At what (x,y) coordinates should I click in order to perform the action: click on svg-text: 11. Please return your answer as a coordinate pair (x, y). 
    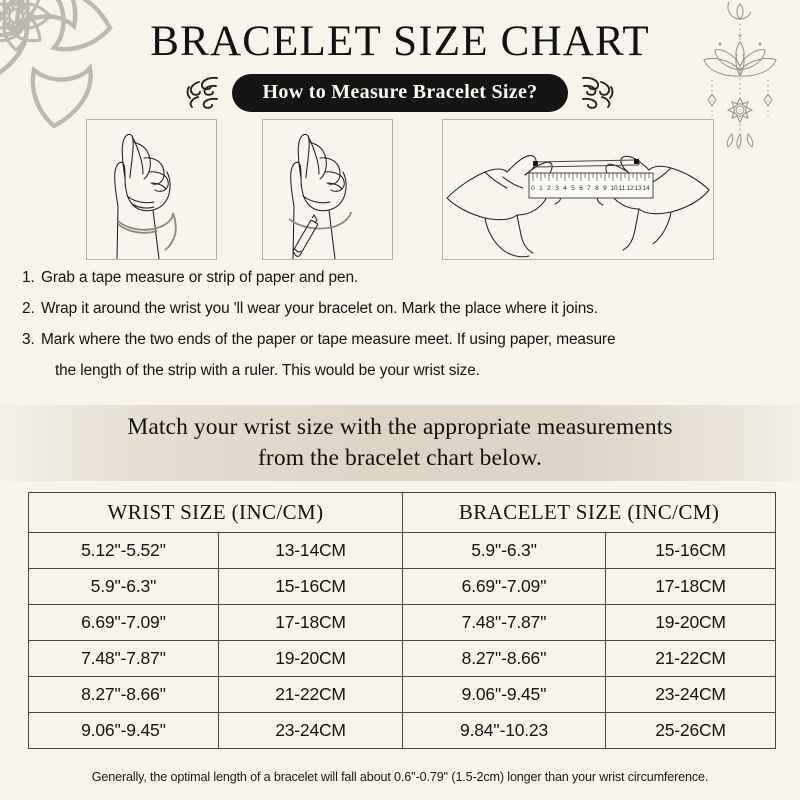
    Looking at the image, I should click on (622, 188).